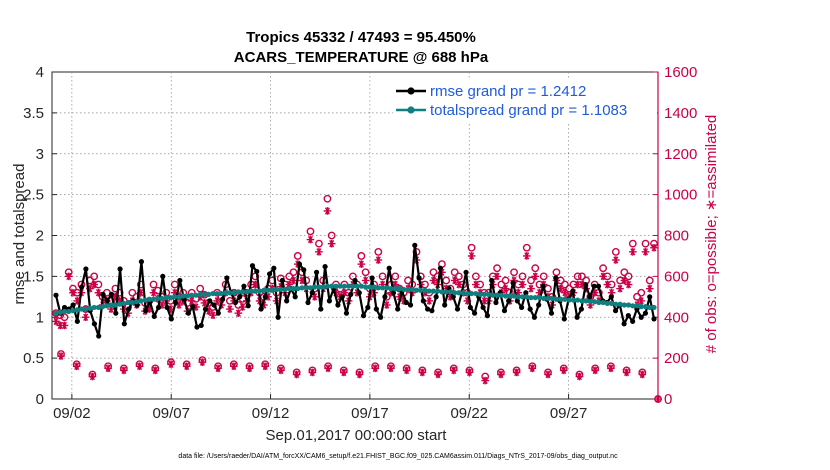  Describe the element at coordinates (33, 195) in the screenshot. I see `y-tick-left-label: 2.5` at that location.